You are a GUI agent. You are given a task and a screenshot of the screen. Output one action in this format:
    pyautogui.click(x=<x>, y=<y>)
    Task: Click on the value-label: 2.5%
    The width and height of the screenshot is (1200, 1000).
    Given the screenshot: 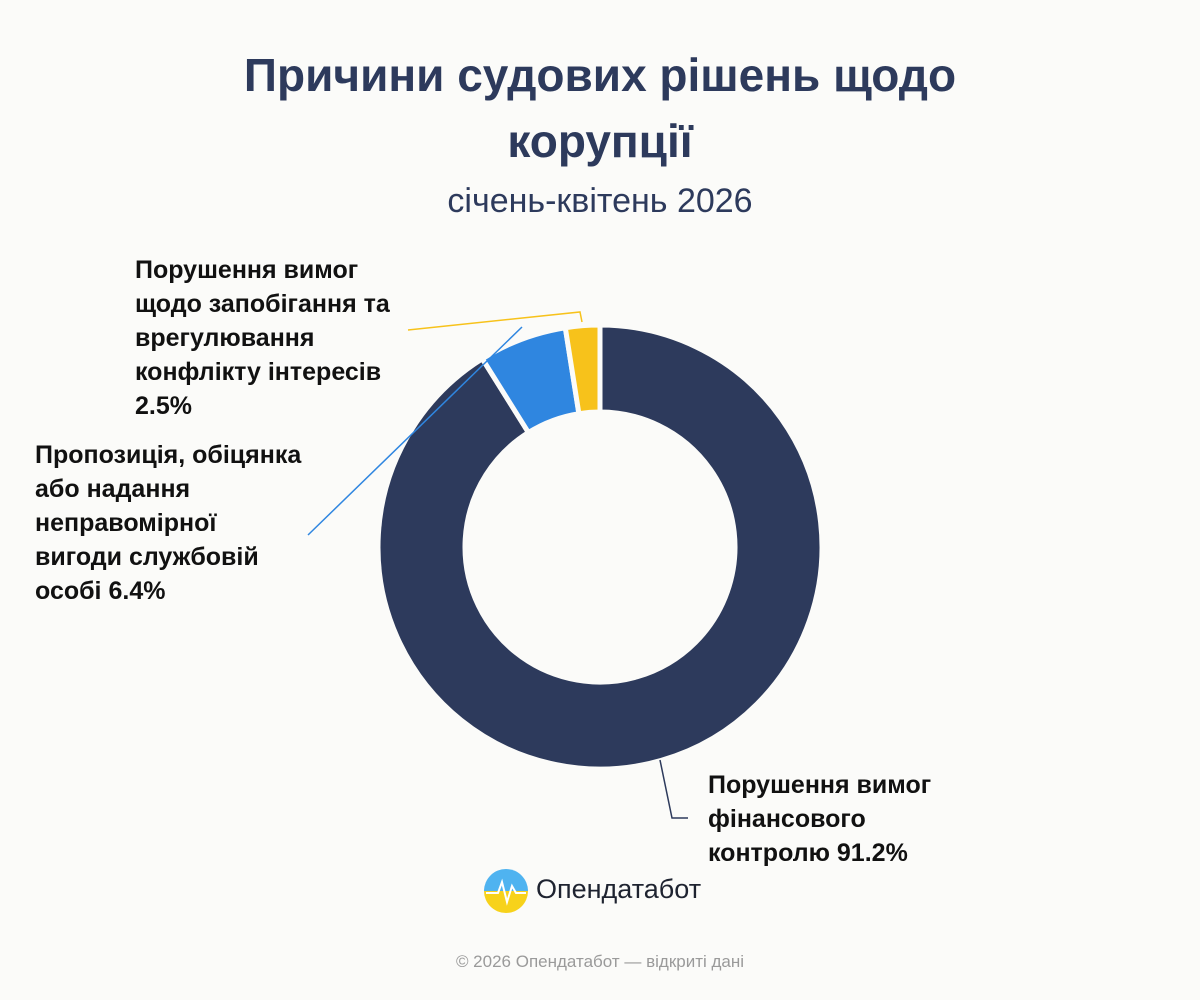 What is the action you would take?
    pyautogui.click(x=163, y=406)
    